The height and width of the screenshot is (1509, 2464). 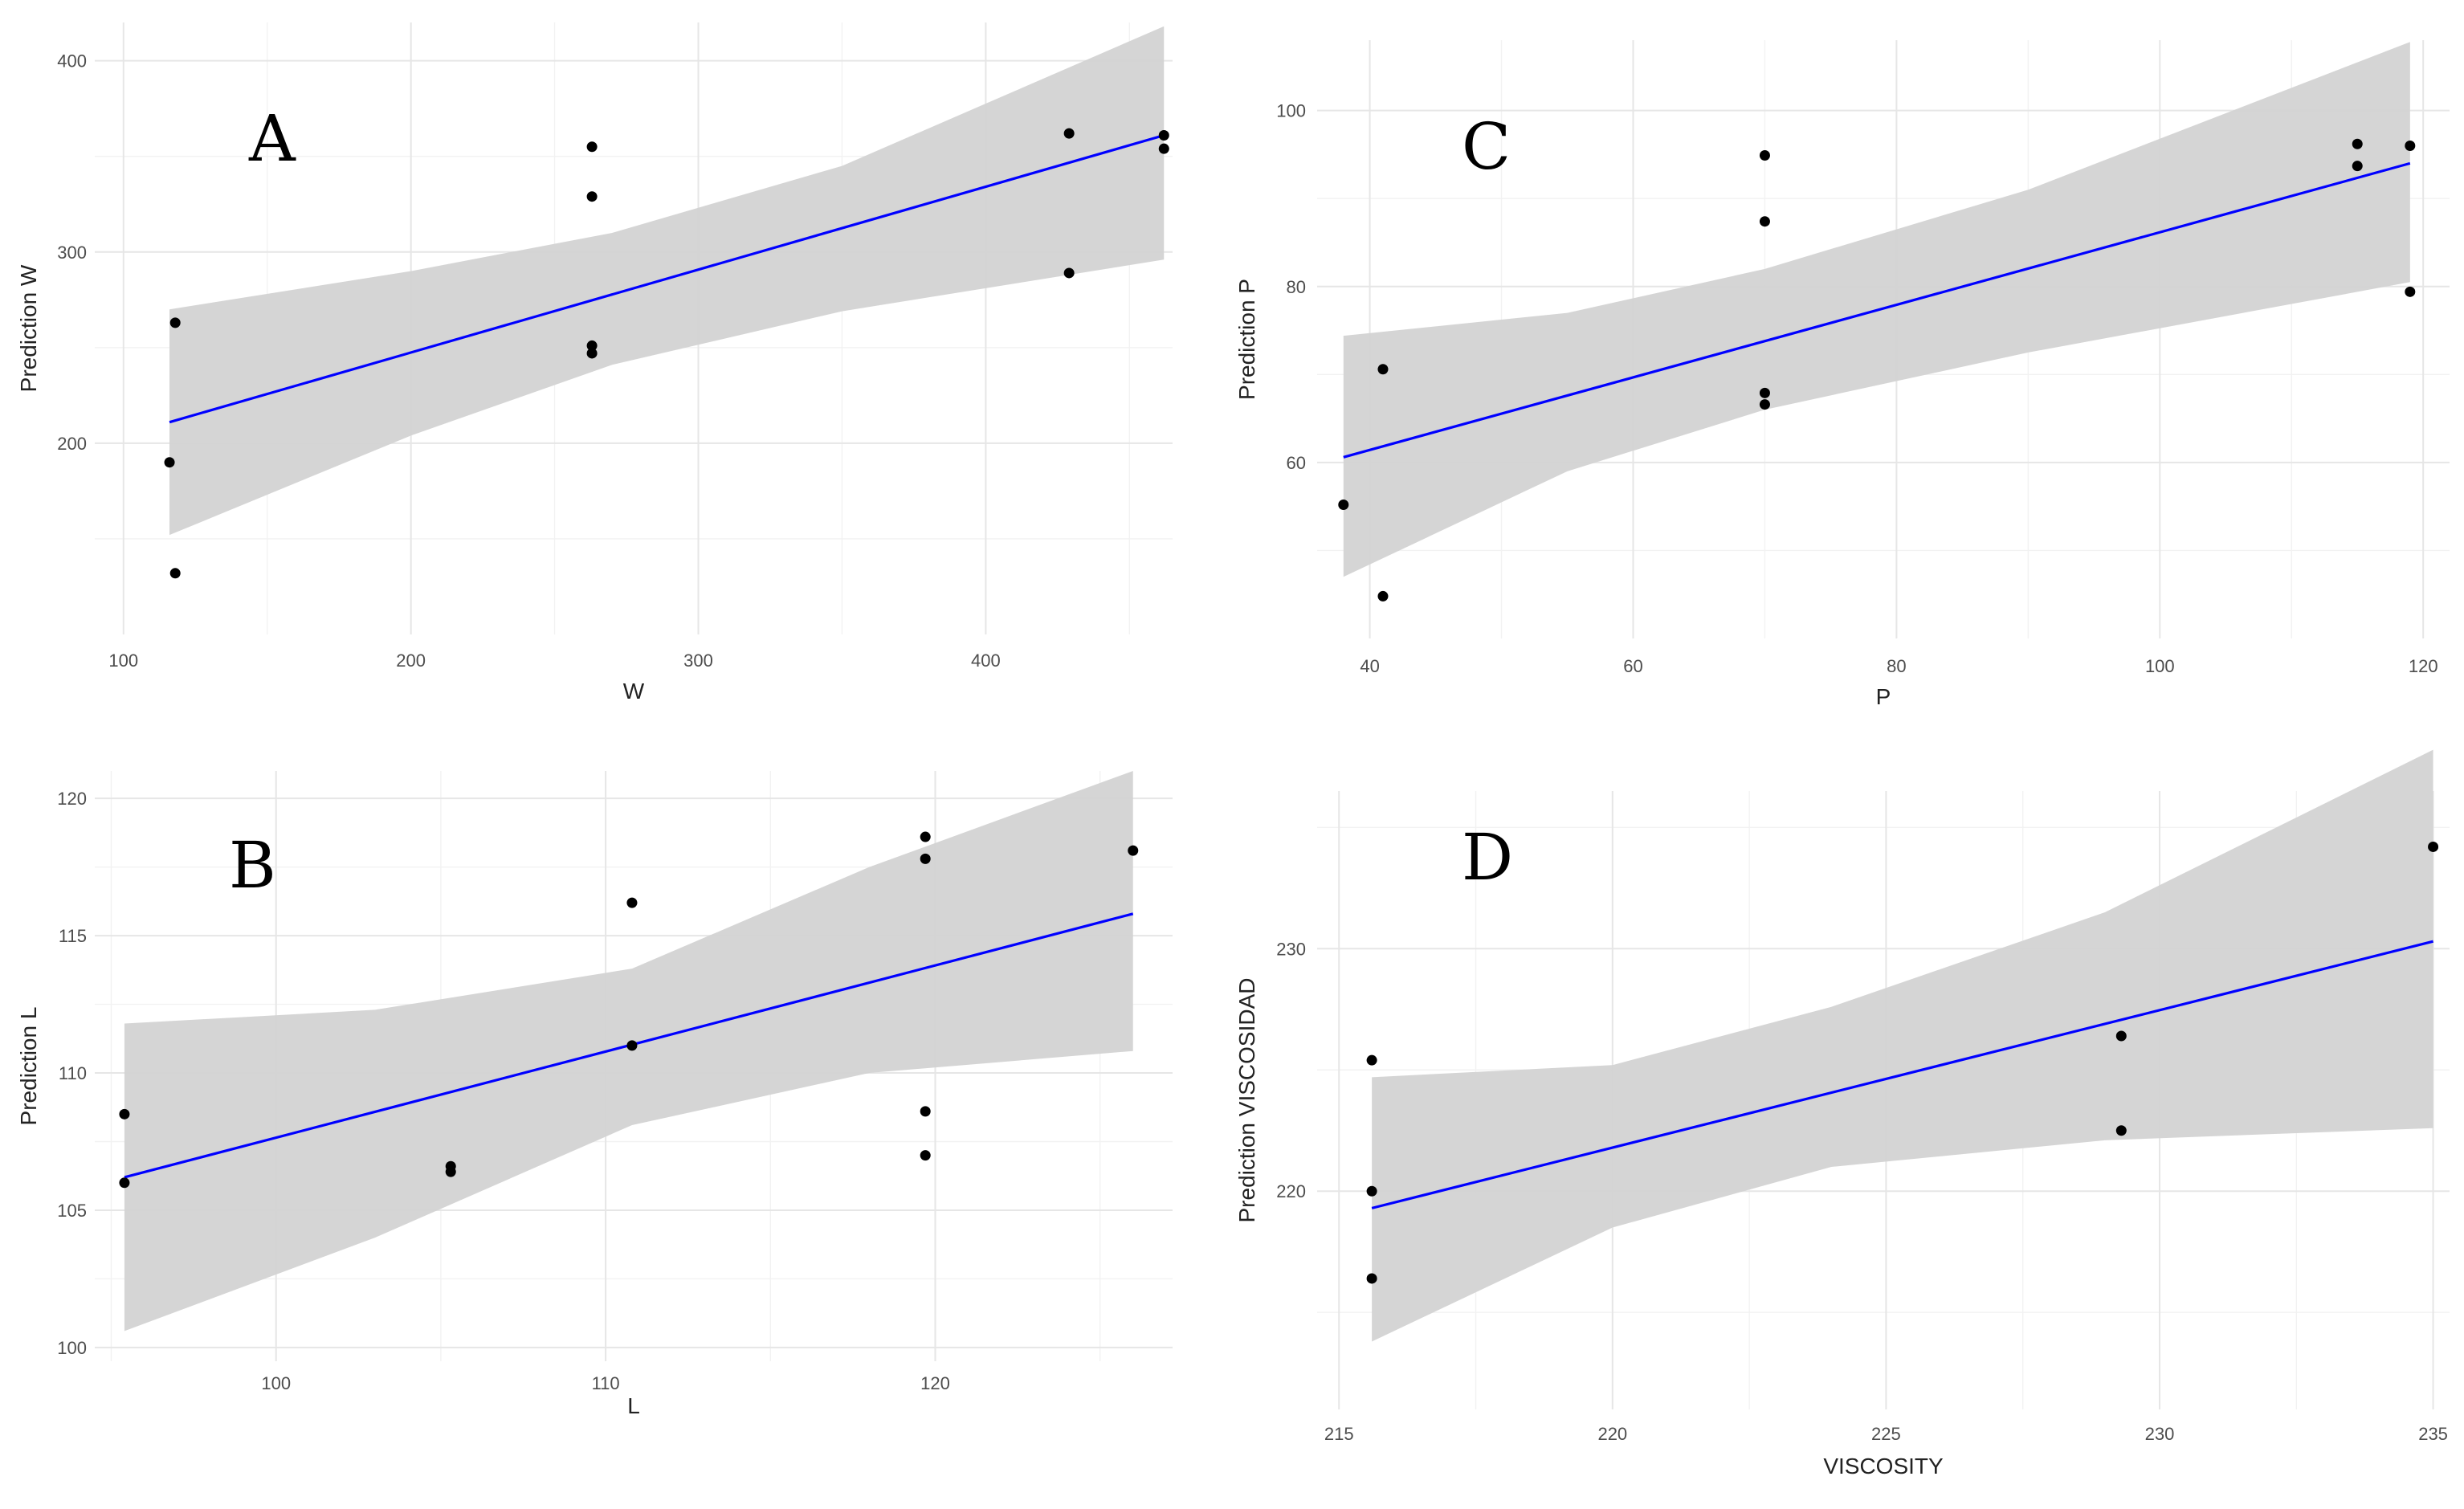 I want to click on x-tick-label: 215, so click(x=1339, y=1434).